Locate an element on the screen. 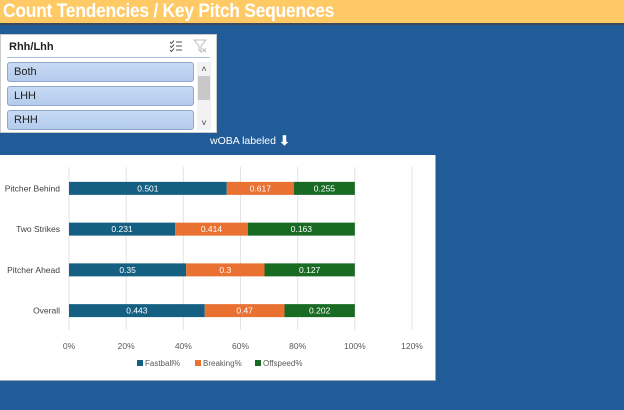 This screenshot has width=624, height=410. category-label: Pitcher Behind is located at coordinates (33, 188).